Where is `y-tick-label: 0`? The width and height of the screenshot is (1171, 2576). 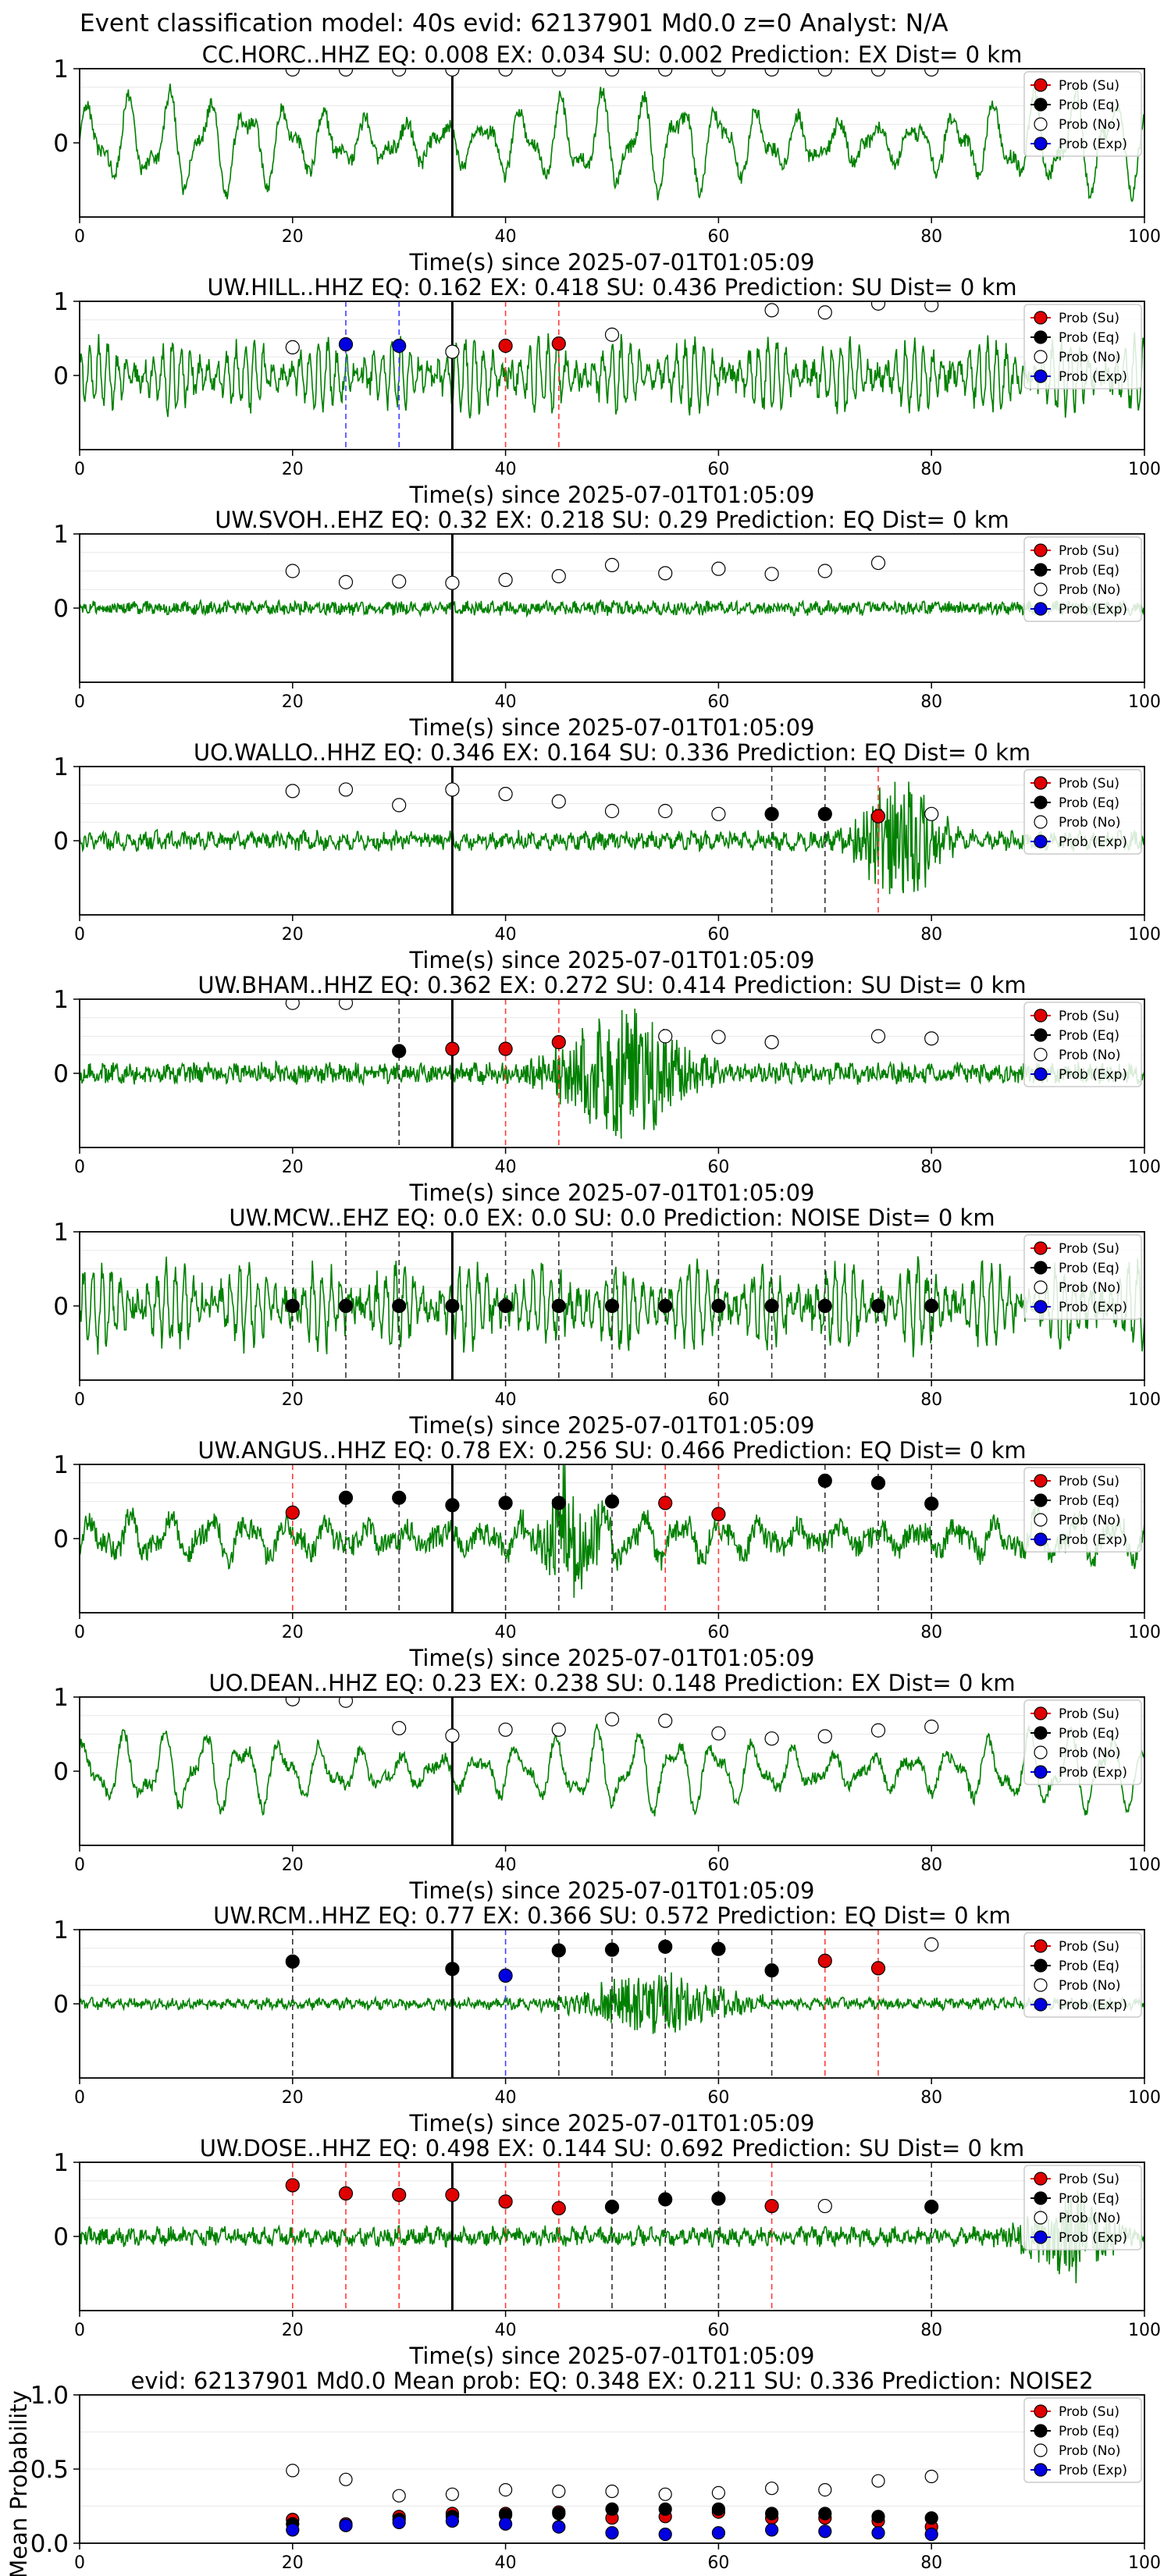
y-tick-label: 0 is located at coordinates (61, 2237).